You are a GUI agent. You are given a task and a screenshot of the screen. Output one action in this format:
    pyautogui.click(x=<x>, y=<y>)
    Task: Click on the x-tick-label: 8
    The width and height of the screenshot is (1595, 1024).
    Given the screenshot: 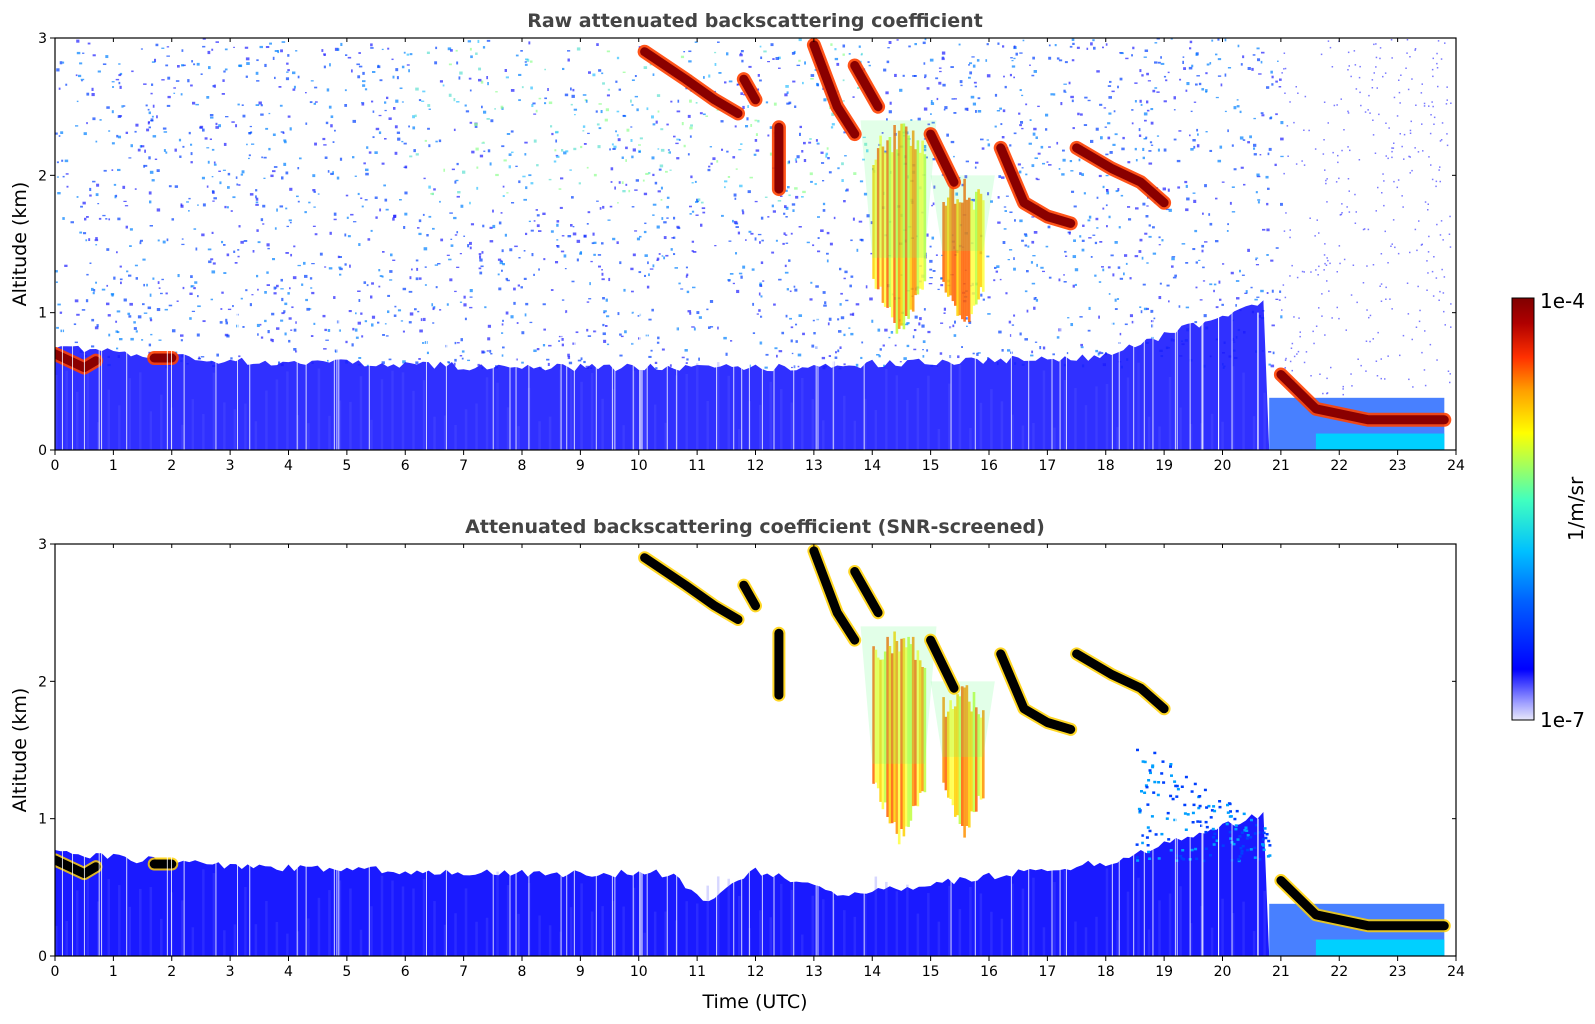 What is the action you would take?
    pyautogui.click(x=522, y=972)
    